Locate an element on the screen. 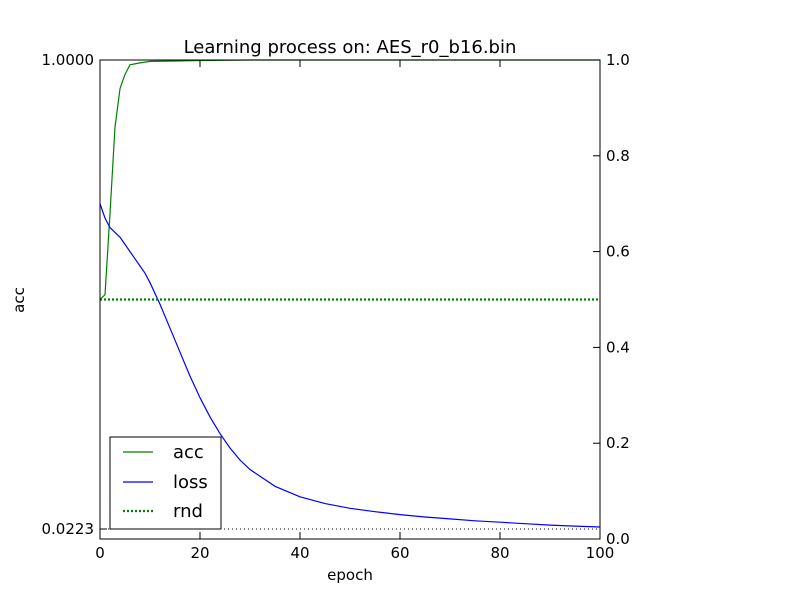 This screenshot has height=600, width=800. y-left-ticks: 0.0223 1.0000 is located at coordinates (74, 294).